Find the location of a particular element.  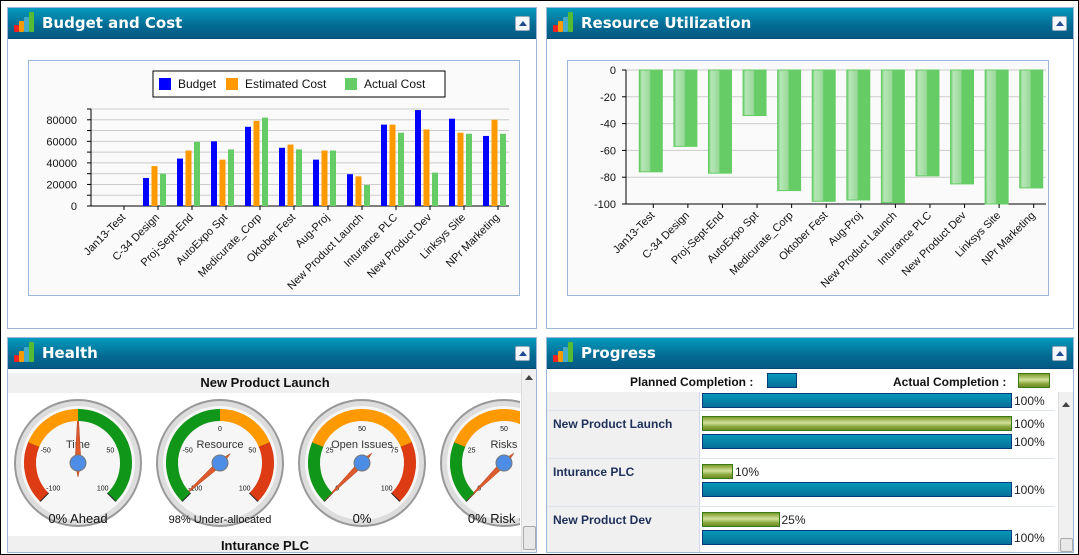

legend-box is located at coordinates (299, 84).